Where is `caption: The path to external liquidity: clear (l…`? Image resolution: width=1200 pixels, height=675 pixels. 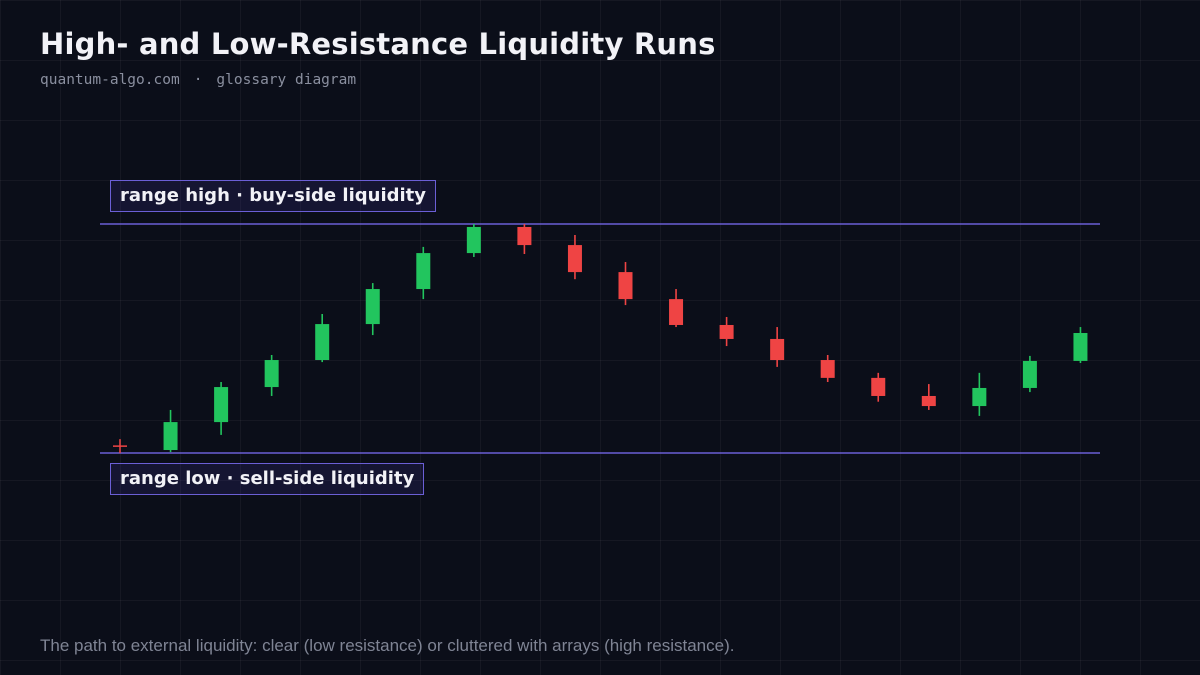
caption: The path to external liquidity: clear (l… is located at coordinates (387, 645).